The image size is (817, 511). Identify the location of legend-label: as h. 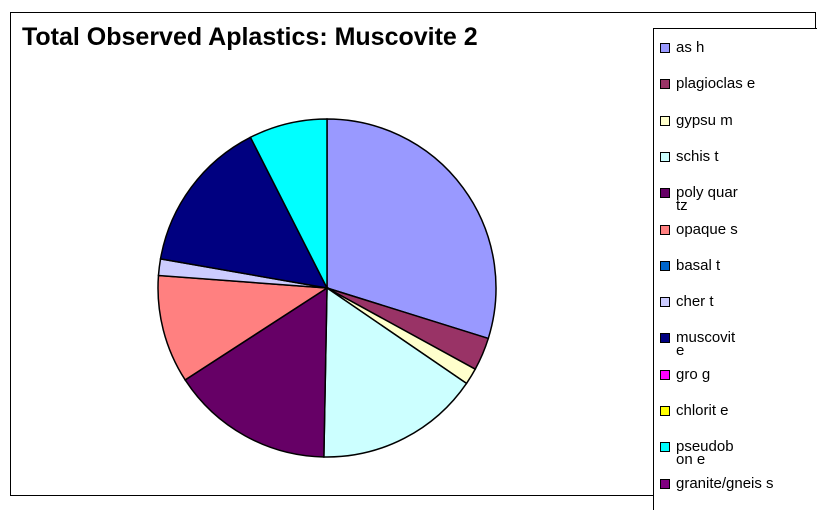
(690, 47).